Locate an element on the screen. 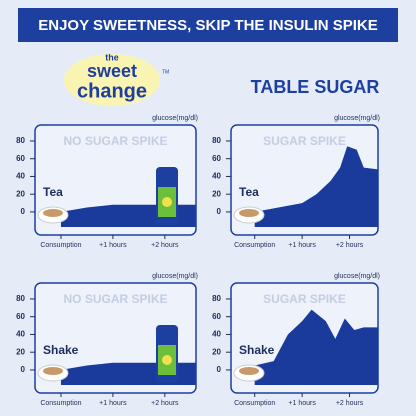 The width and height of the screenshot is (416, 416). header-title: ENJOY SWEETNESS, SKIP THE INSULIN SPIKE is located at coordinates (208, 25).